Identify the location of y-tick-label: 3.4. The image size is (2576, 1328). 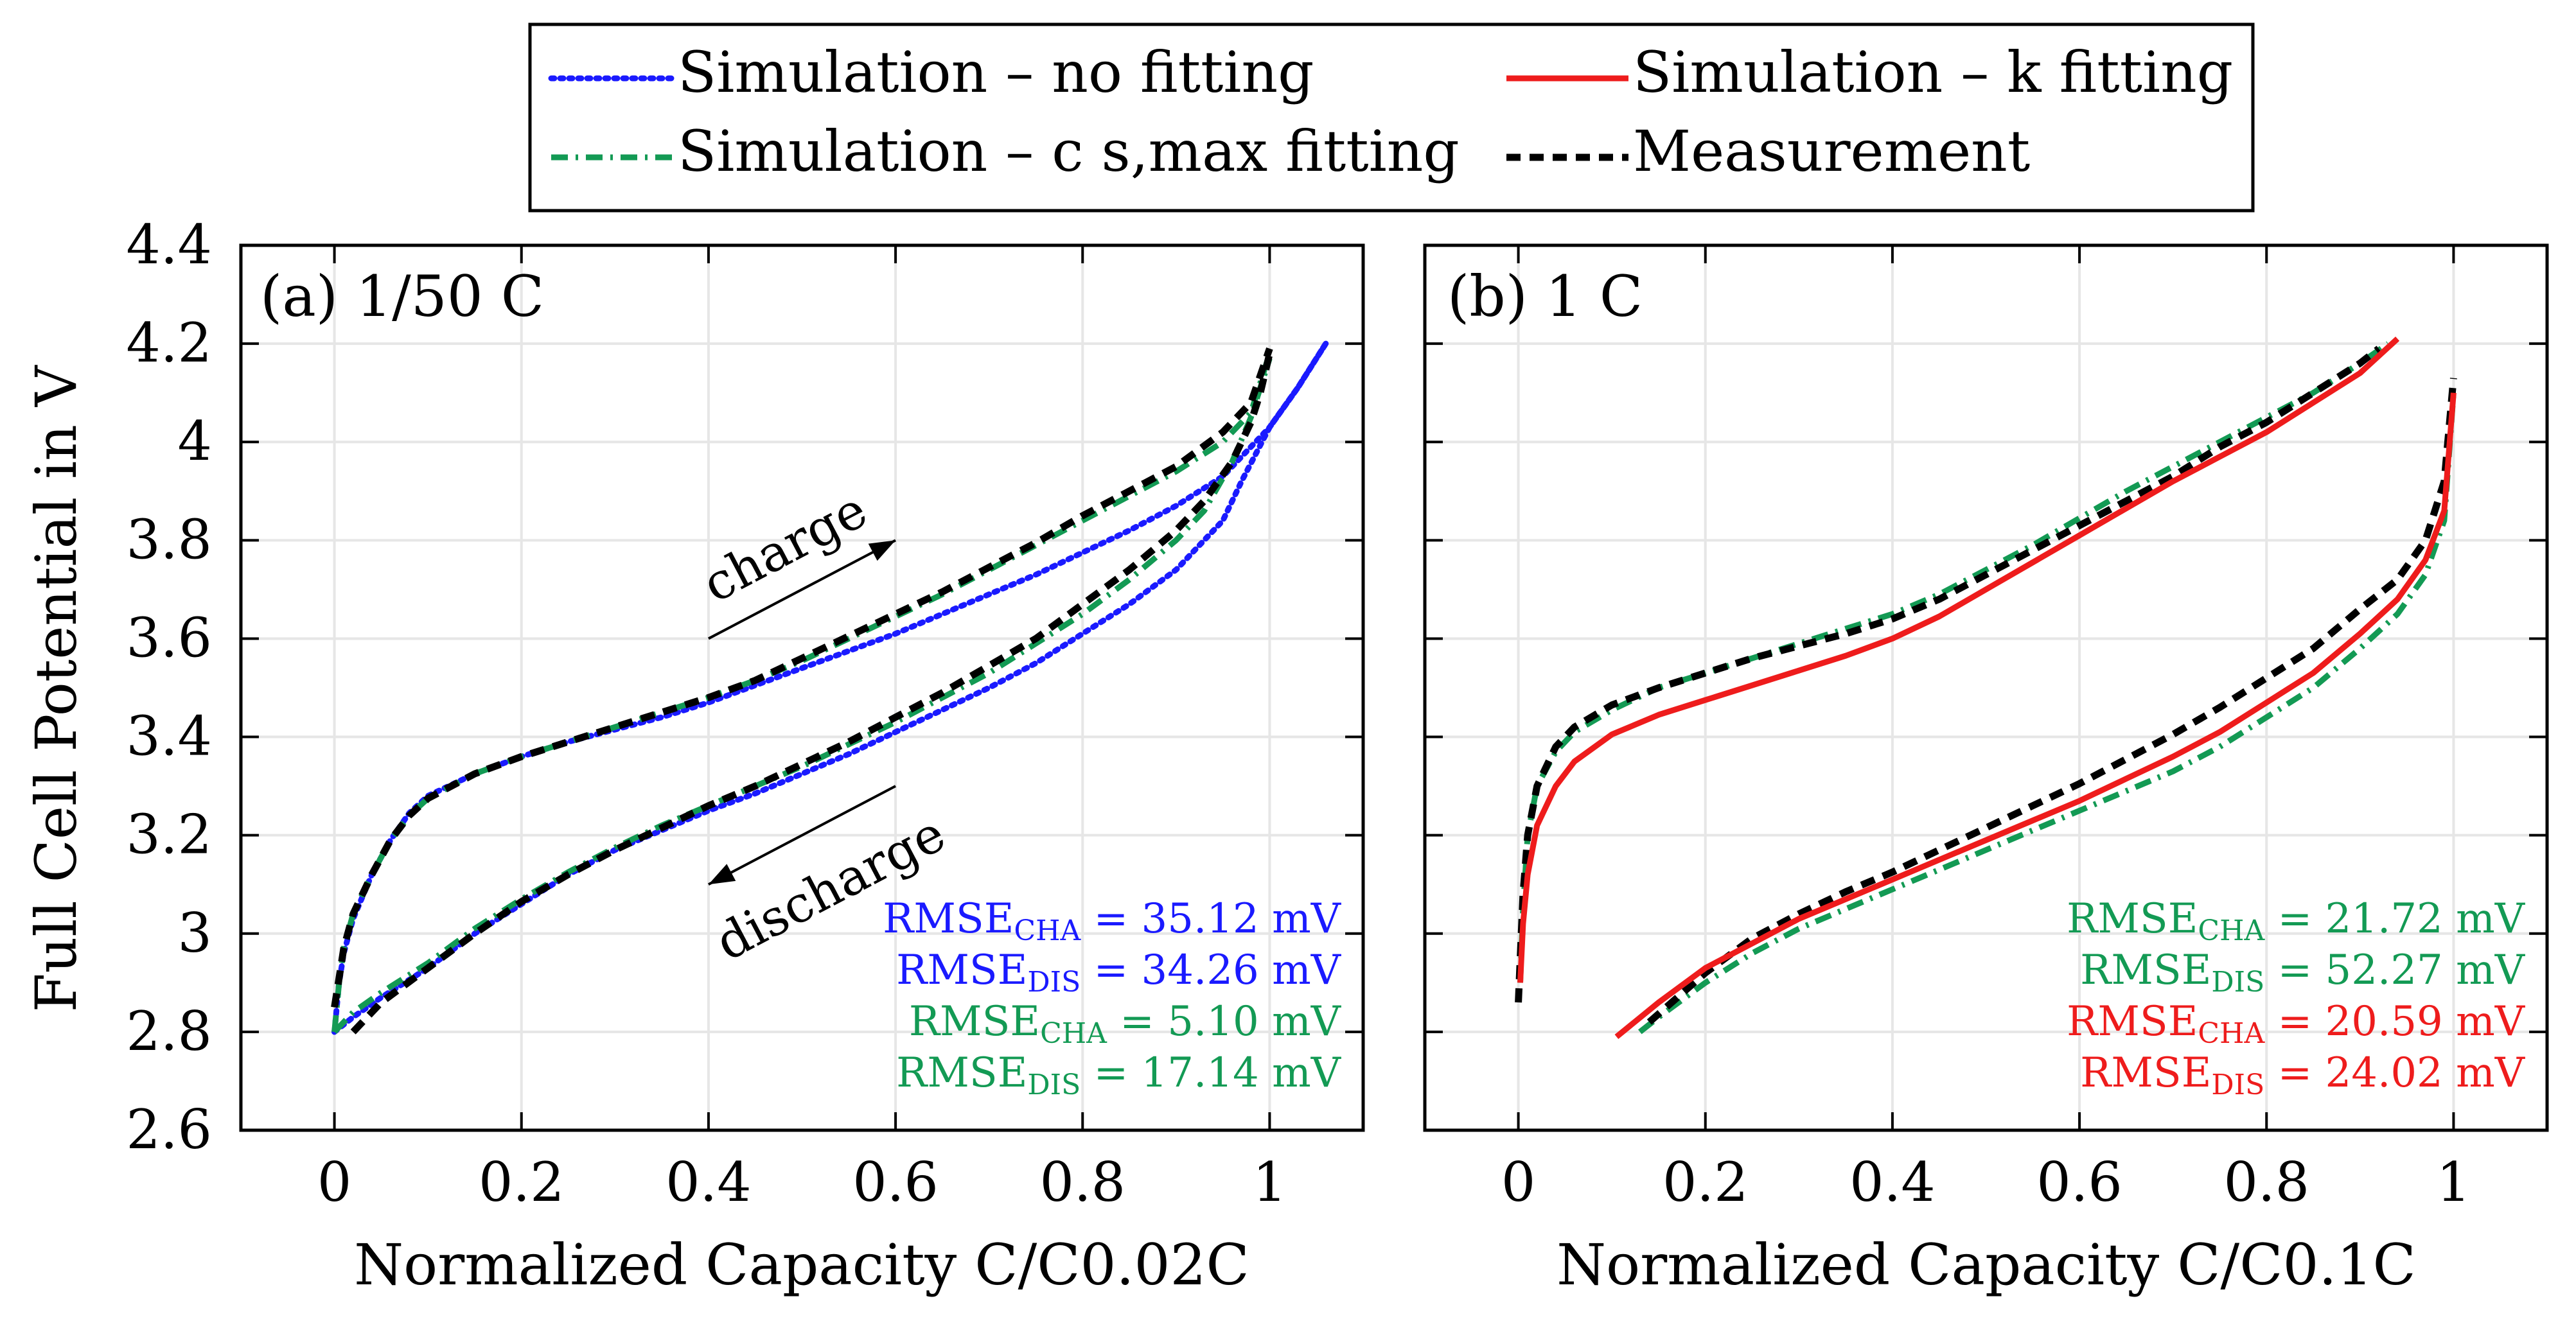
(169, 736).